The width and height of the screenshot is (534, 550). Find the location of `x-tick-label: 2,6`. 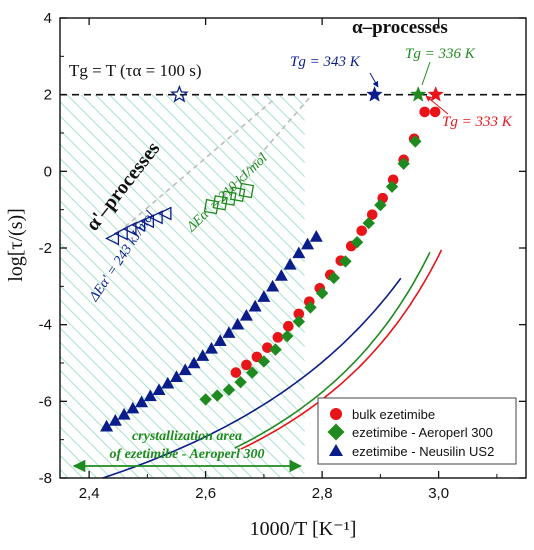

x-tick-label: 2,6 is located at coordinates (205, 493).